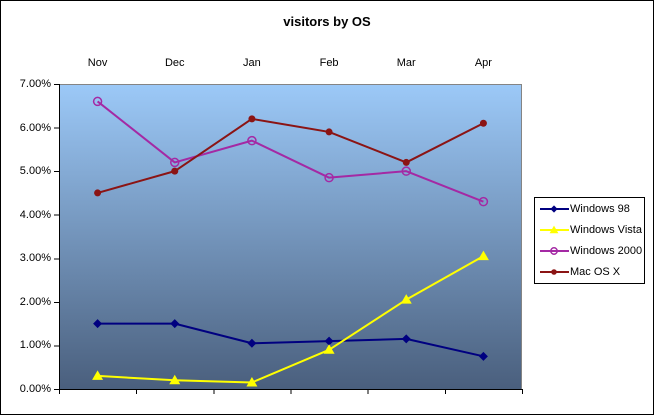 The height and width of the screenshot is (415, 654). I want to click on legend-item-windows-2000: Windows 2000, so click(592, 251).